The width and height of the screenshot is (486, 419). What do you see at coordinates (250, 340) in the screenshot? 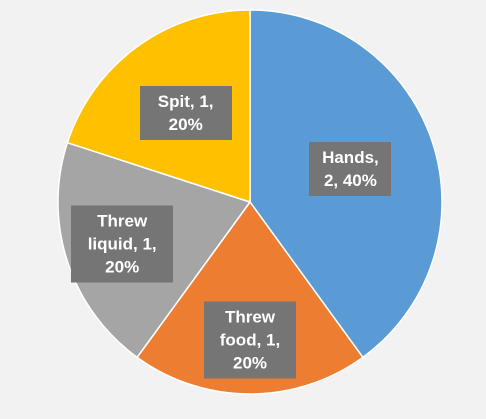
I see `data-label: Threw food, 1, 20%` at bounding box center [250, 340].